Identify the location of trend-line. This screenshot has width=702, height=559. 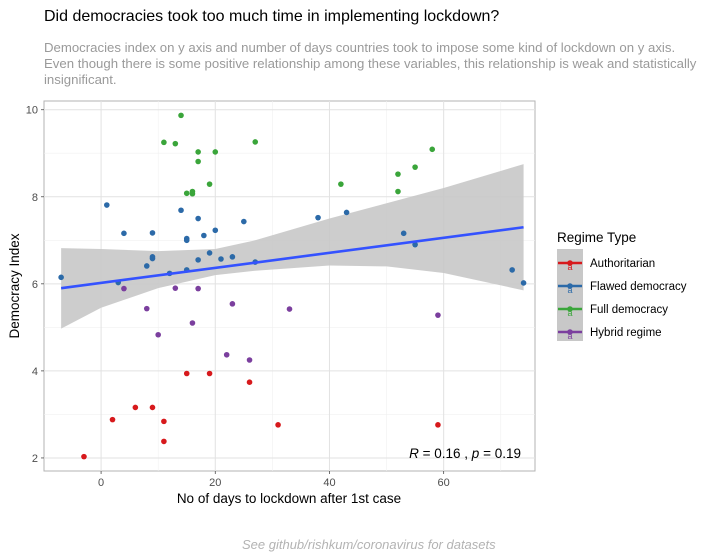
(292, 257).